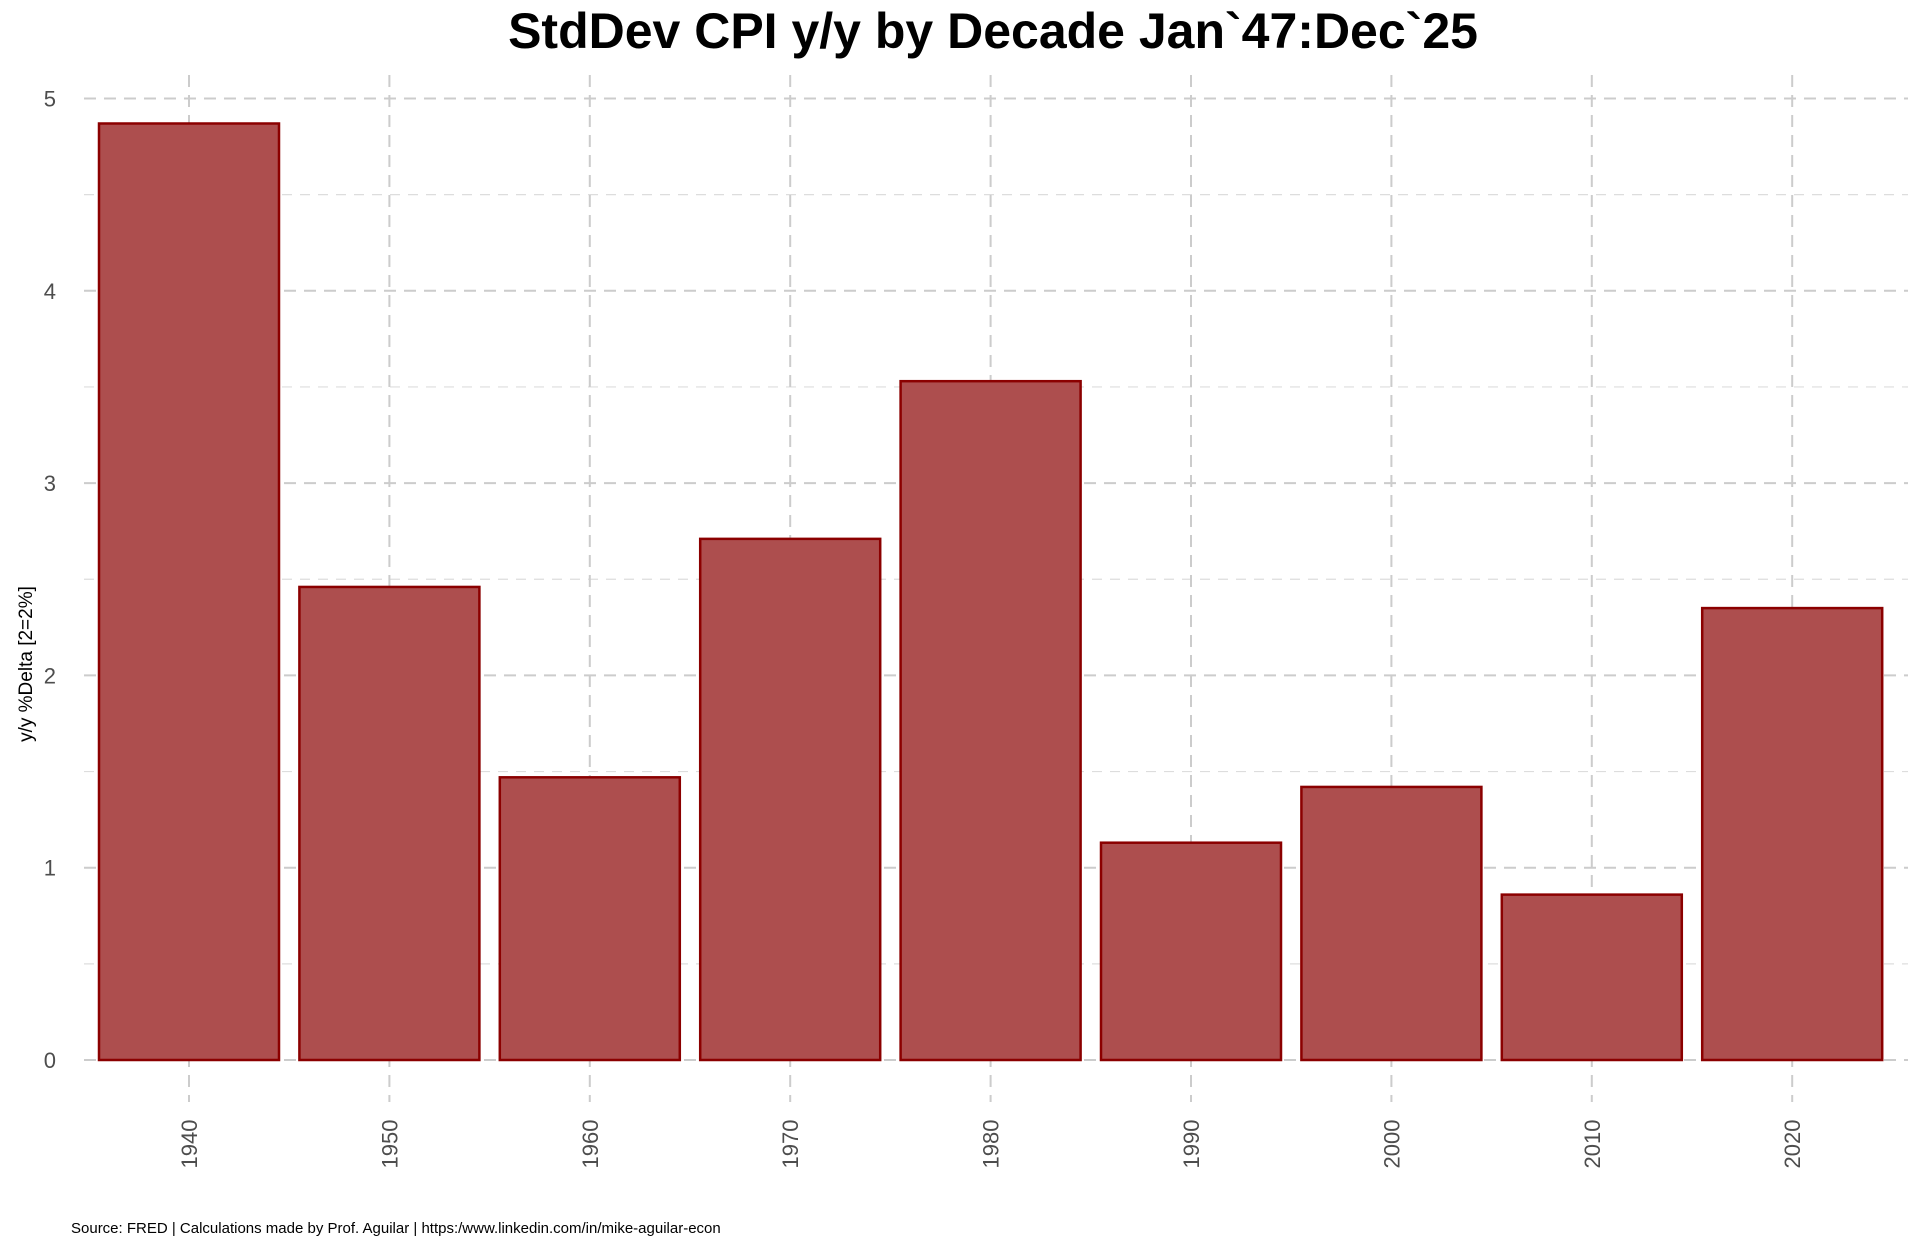 The height and width of the screenshot is (1248, 1920). I want to click on bar-2010, so click(1592, 977).